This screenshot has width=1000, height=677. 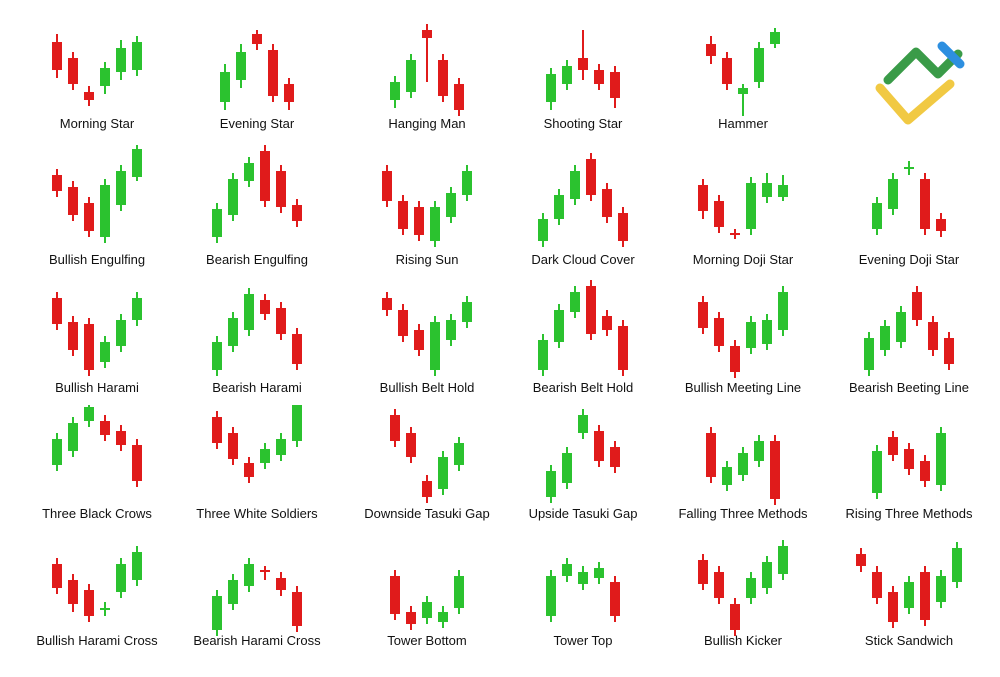 What do you see at coordinates (743, 470) in the screenshot?
I see `pattern-cell: Falling Three Methods` at bounding box center [743, 470].